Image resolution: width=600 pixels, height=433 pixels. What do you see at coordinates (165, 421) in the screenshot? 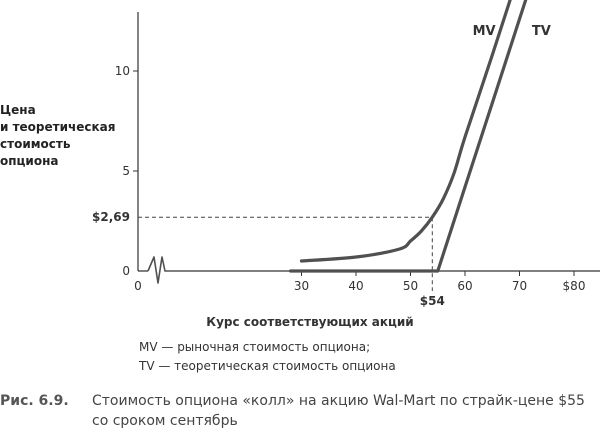
I see `caption-line-2: со сроком сентябрь` at bounding box center [165, 421].